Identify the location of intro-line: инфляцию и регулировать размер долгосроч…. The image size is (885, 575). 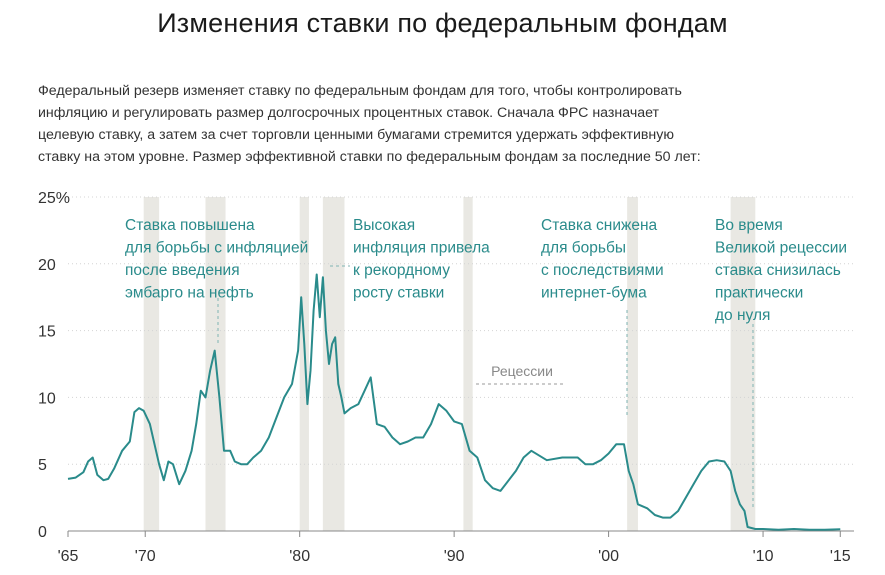
(349, 113).